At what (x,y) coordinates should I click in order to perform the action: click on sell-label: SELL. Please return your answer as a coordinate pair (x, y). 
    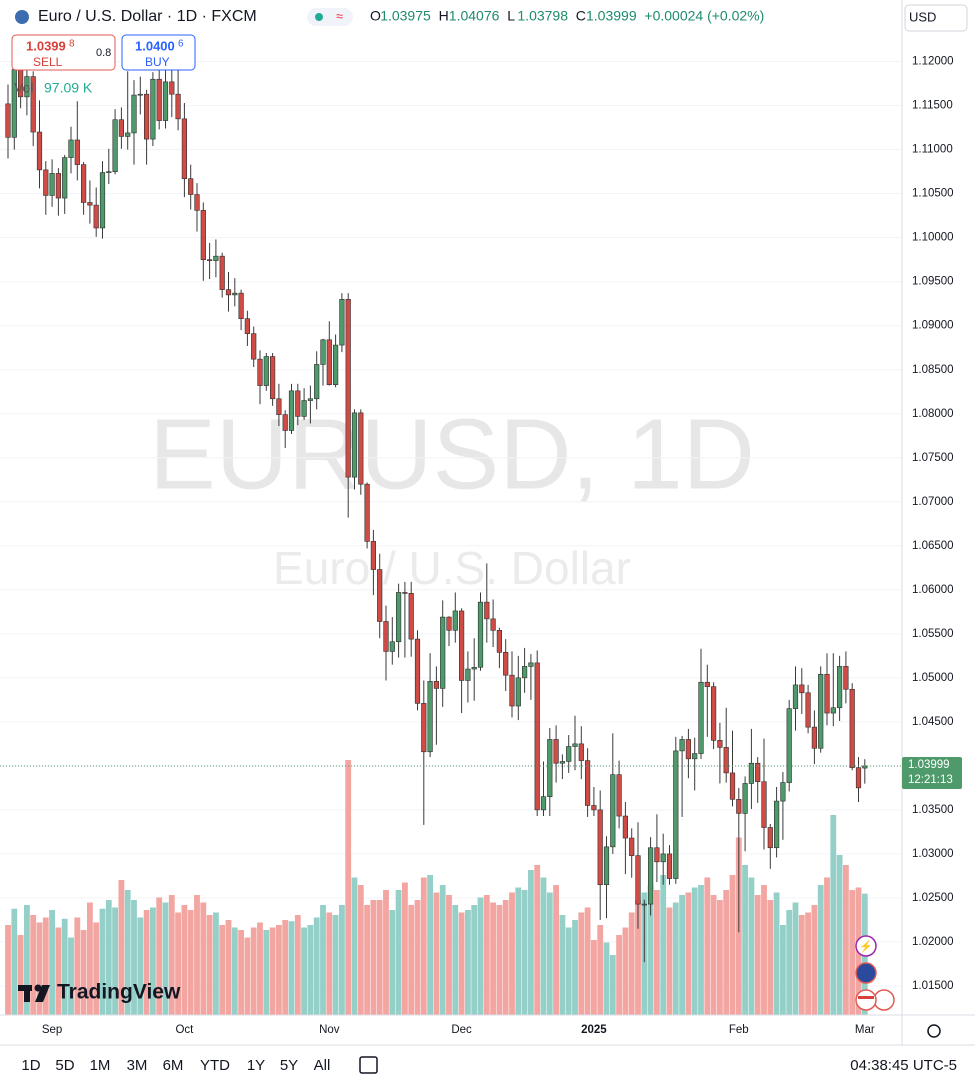
    Looking at the image, I should click on (48, 62).